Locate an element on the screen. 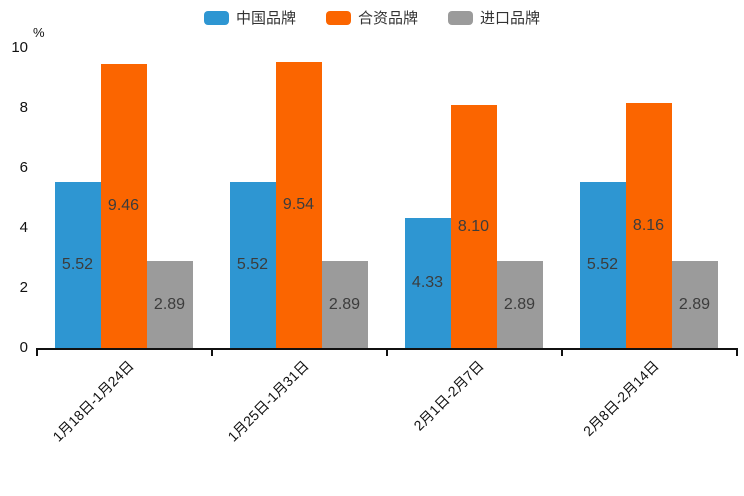 The width and height of the screenshot is (744, 496). bar-series-1-group-1: 5.52 is located at coordinates (77, 265).